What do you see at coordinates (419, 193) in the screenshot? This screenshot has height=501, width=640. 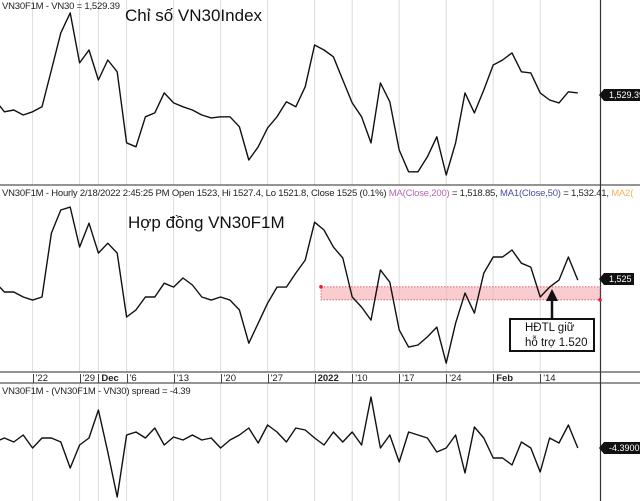 I see `ma200-label: MA(Close,200)` at bounding box center [419, 193].